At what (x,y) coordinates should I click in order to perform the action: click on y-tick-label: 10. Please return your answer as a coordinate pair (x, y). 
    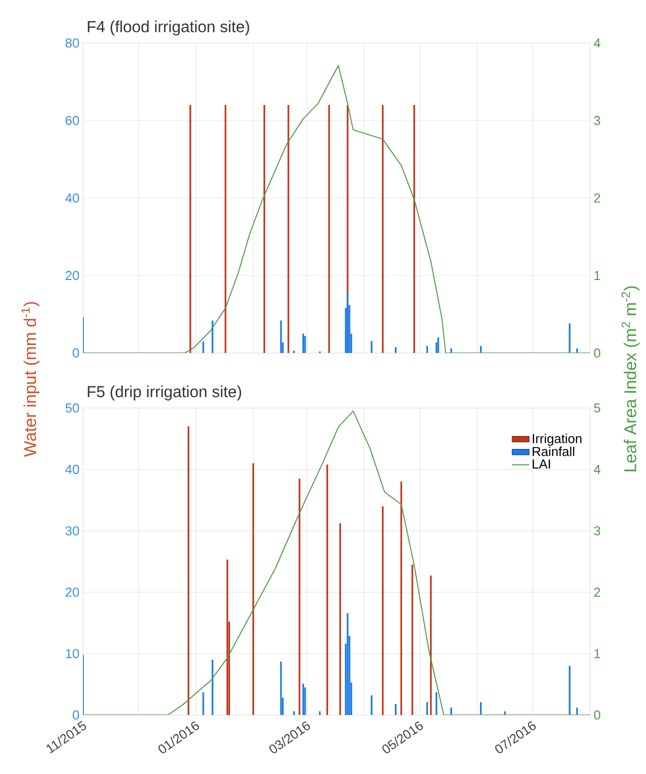
    Looking at the image, I should click on (72, 653).